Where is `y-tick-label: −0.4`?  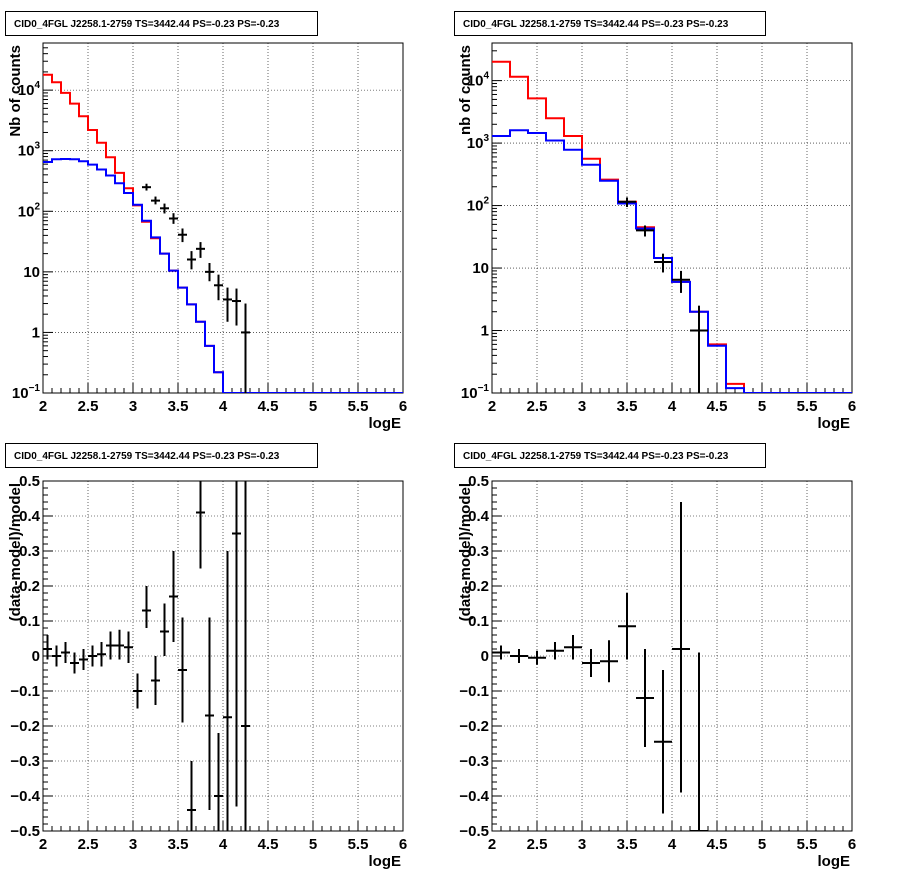 y-tick-label: −0.4 is located at coordinates (474, 796).